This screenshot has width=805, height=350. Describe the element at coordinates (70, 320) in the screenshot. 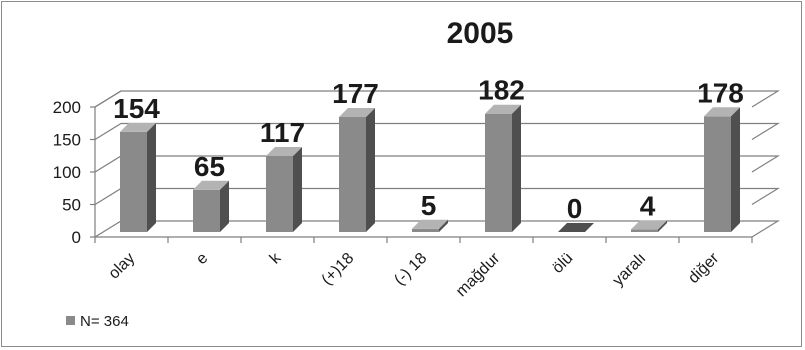

I see `legend-swatch` at that location.